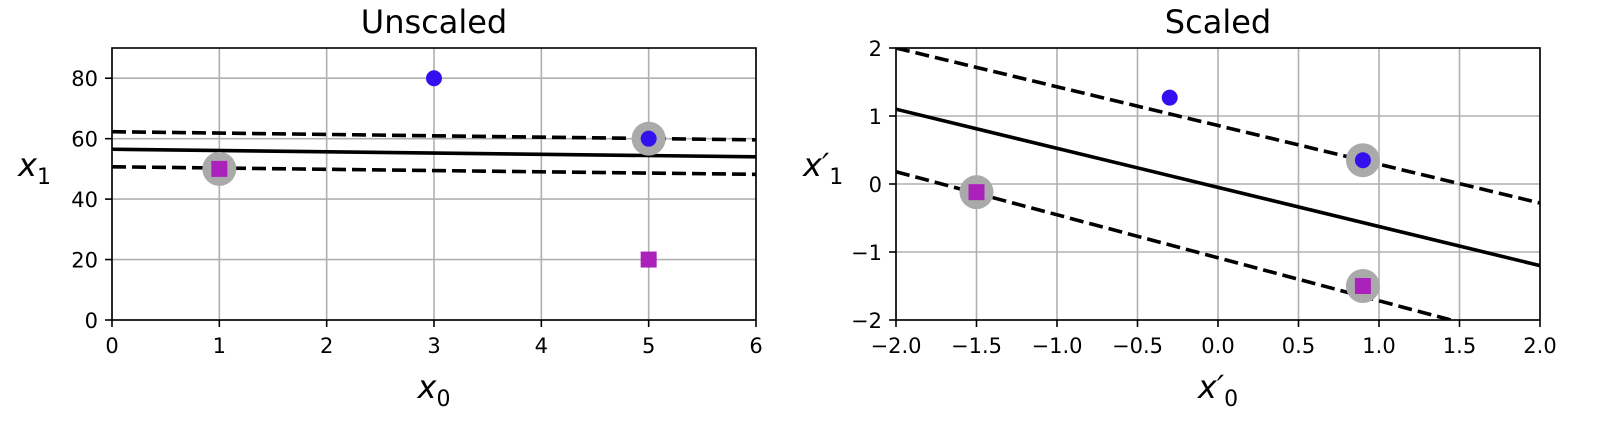 This screenshot has width=1613, height=440. What do you see at coordinates (1298, 346) in the screenshot?
I see `x-tick-label: 0.5` at bounding box center [1298, 346].